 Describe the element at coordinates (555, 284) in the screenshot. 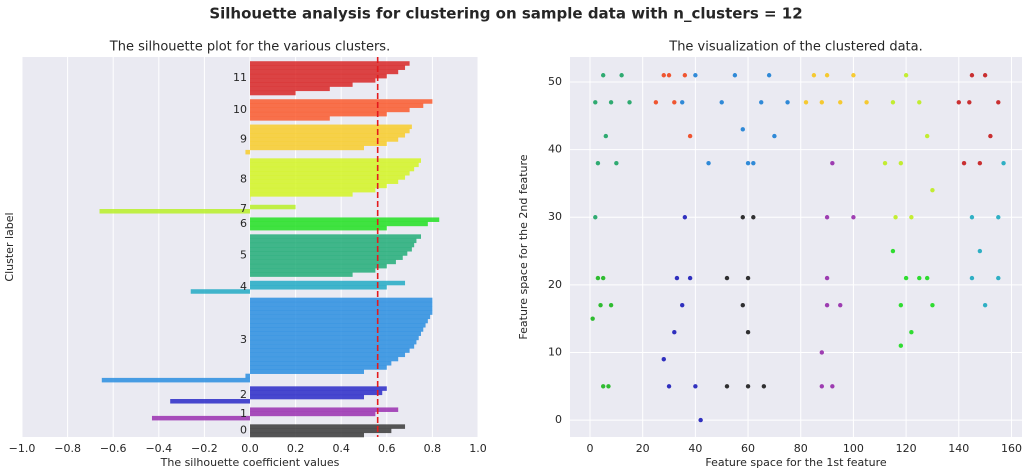

I see `y-tick-label: 20` at that location.